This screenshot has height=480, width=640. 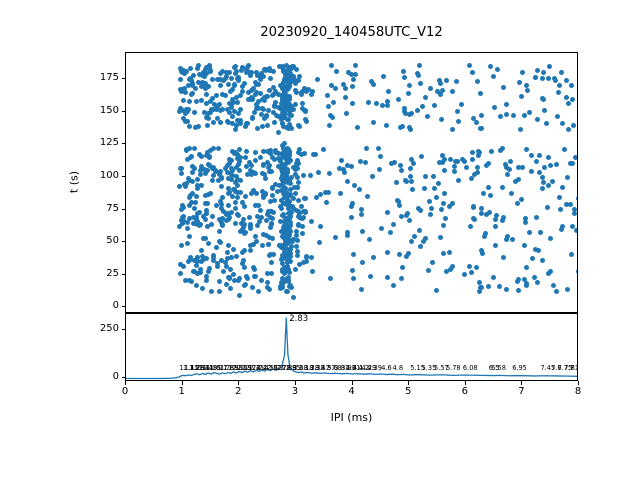 I want to click on minor-peak-label: 2.95, so click(x=293, y=368).